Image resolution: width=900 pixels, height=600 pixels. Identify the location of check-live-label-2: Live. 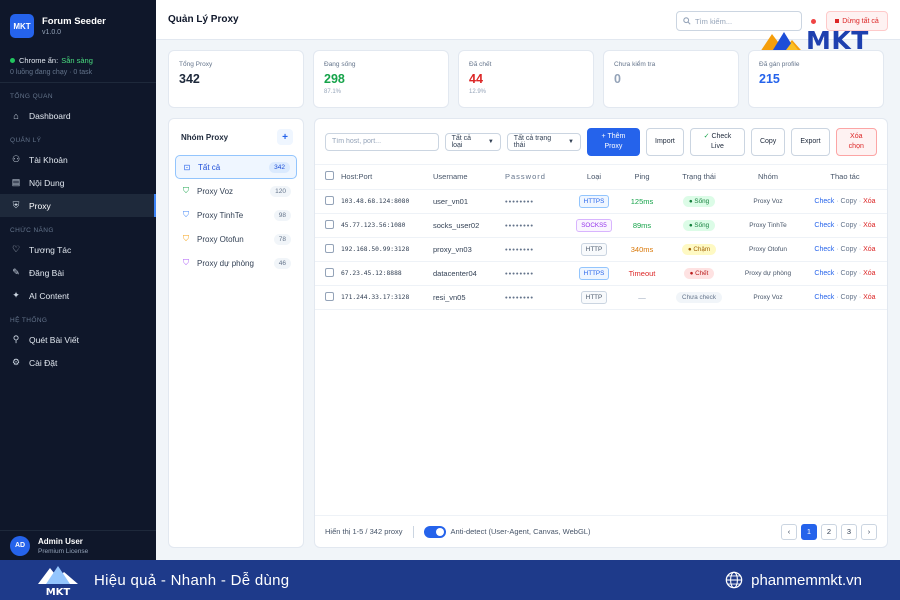
(717, 146).